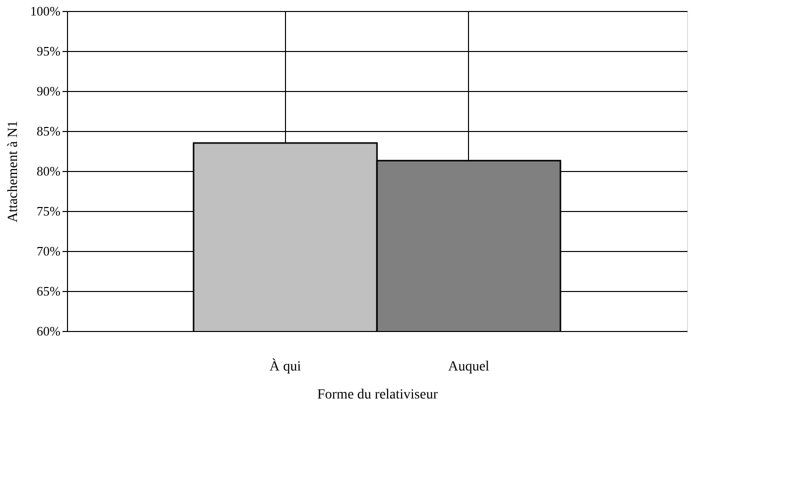 The width and height of the screenshot is (807, 489). Describe the element at coordinates (48, 171) in the screenshot. I see `y-tick-label: 80%` at that location.